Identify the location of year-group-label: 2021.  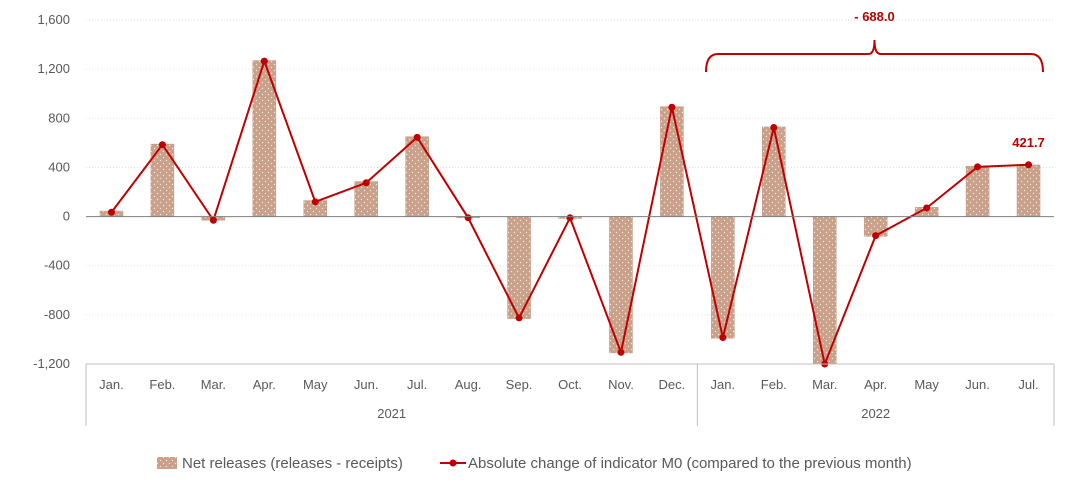
(391, 413).